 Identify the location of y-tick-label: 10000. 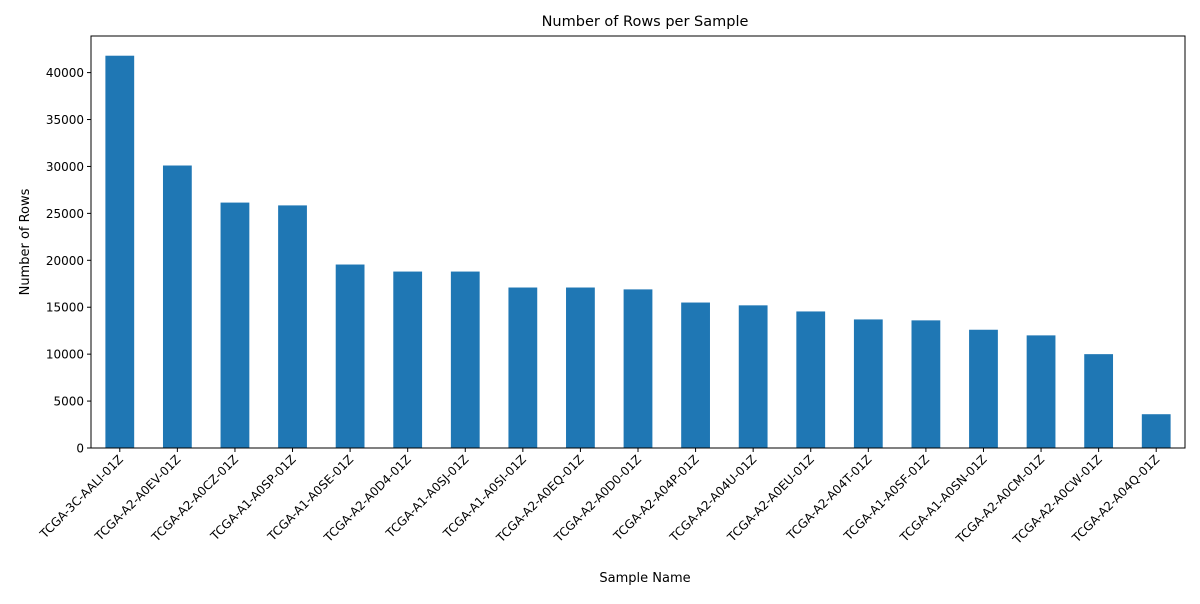
(65, 355).